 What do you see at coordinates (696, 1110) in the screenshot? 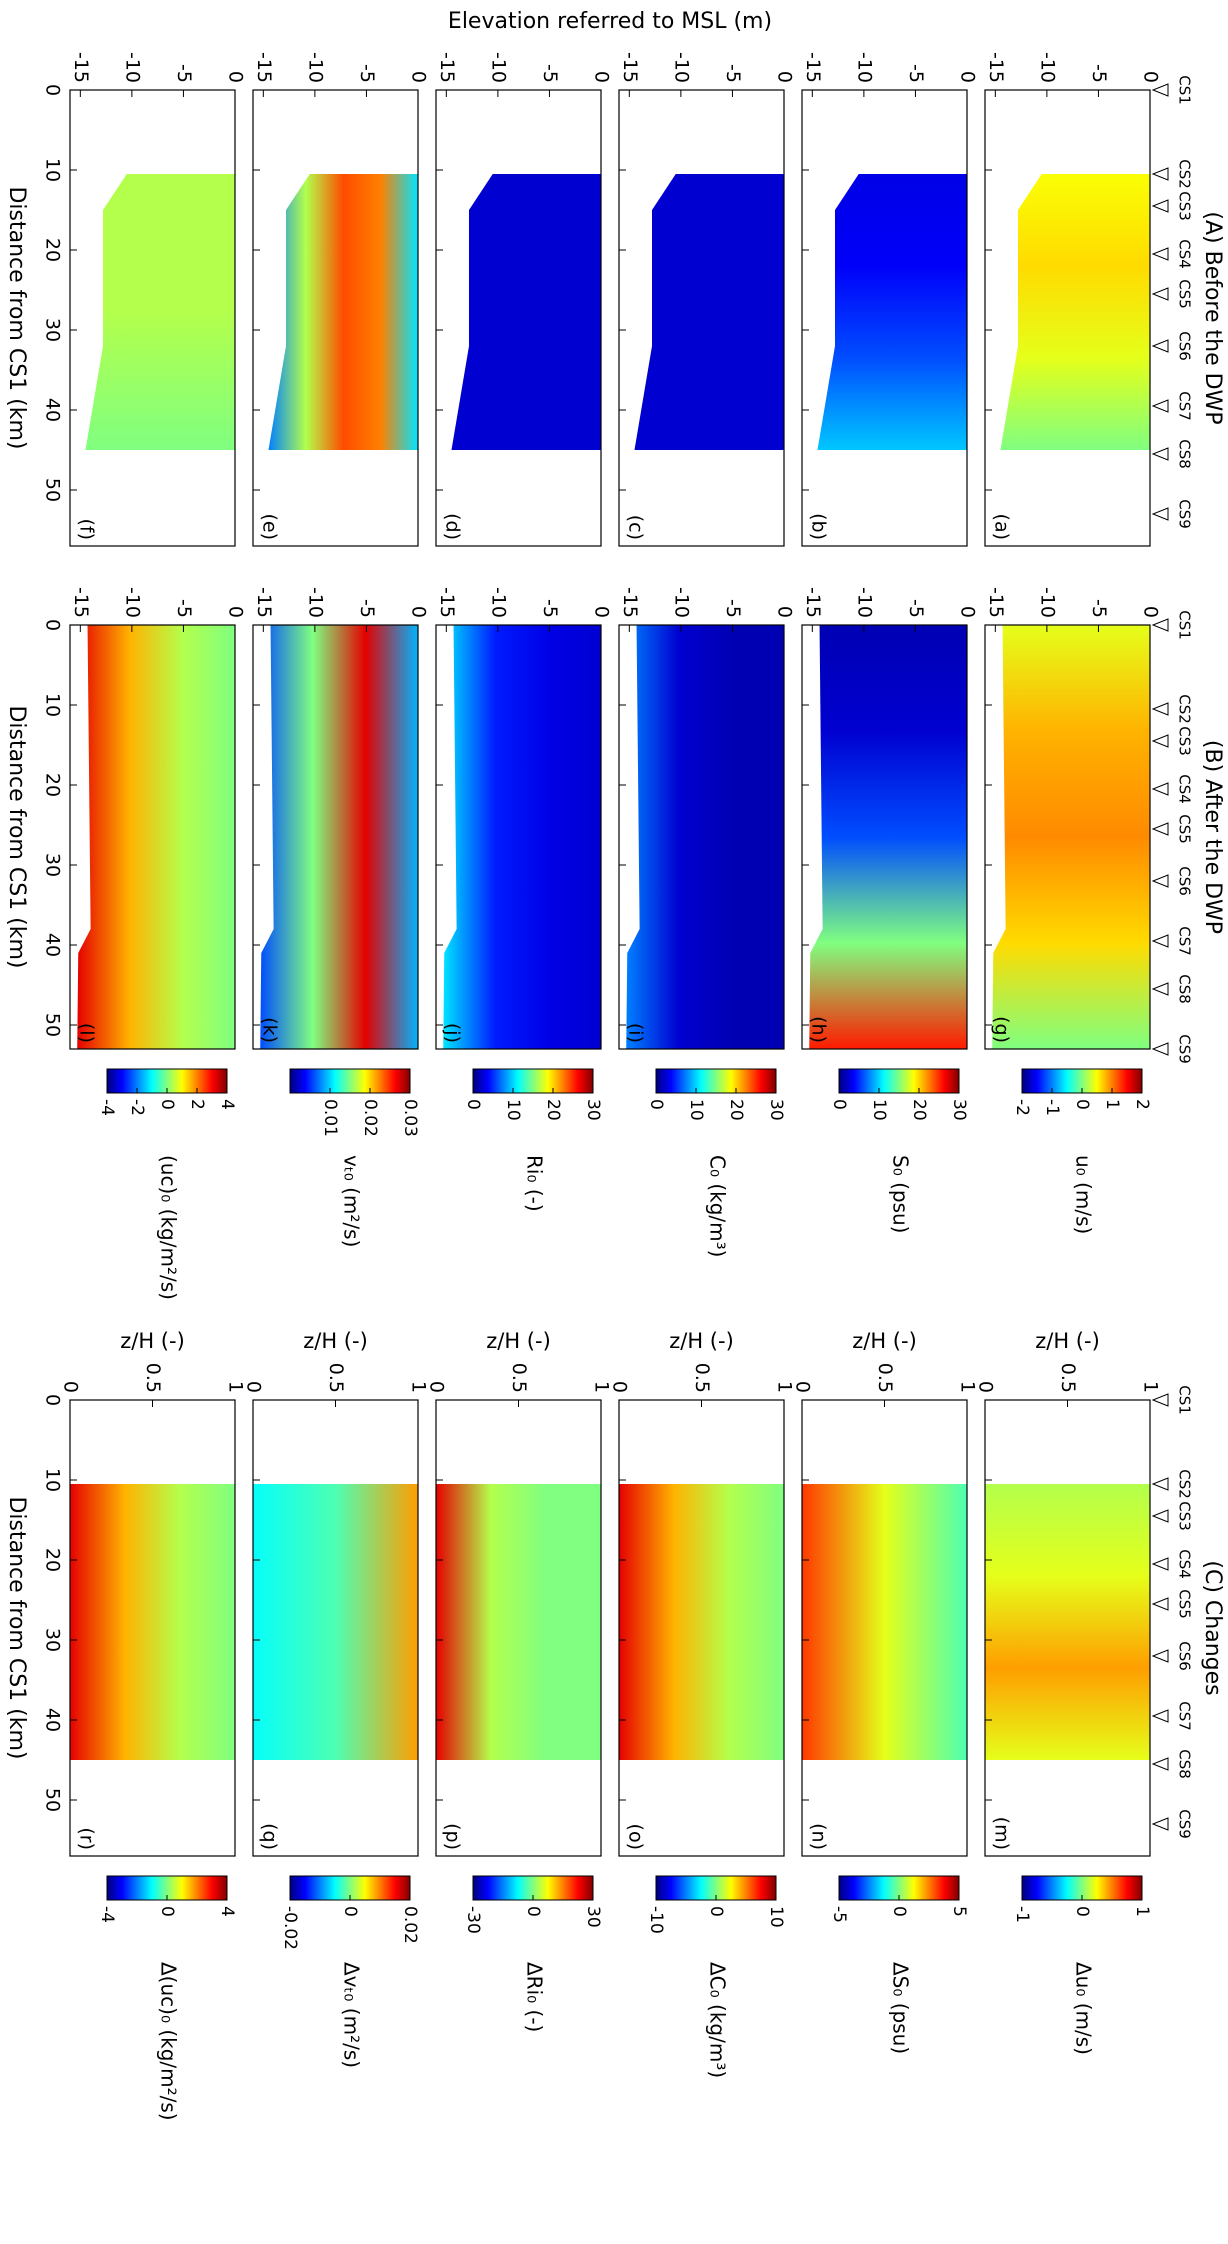
I see `colorbar-tick-label: 10` at bounding box center [696, 1110].